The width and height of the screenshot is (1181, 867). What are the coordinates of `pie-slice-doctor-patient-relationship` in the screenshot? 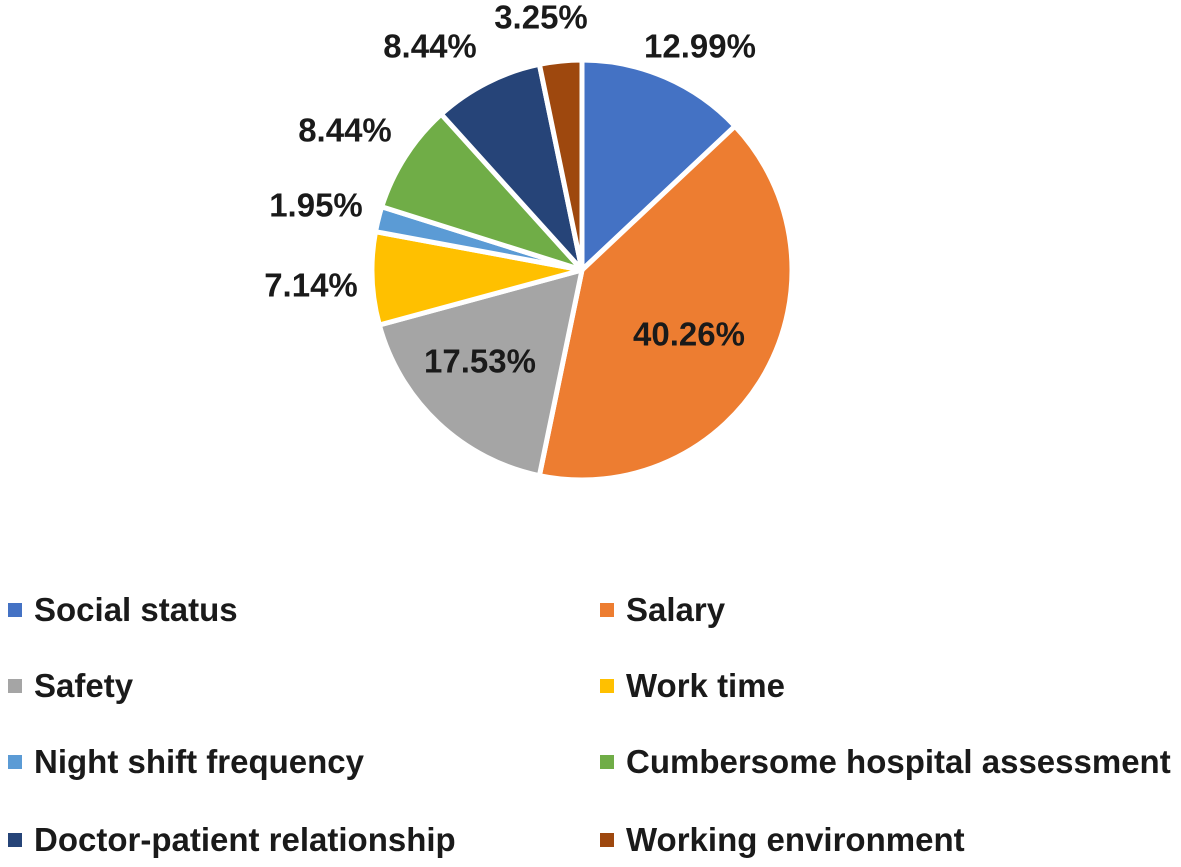 It's located at (511, 167).